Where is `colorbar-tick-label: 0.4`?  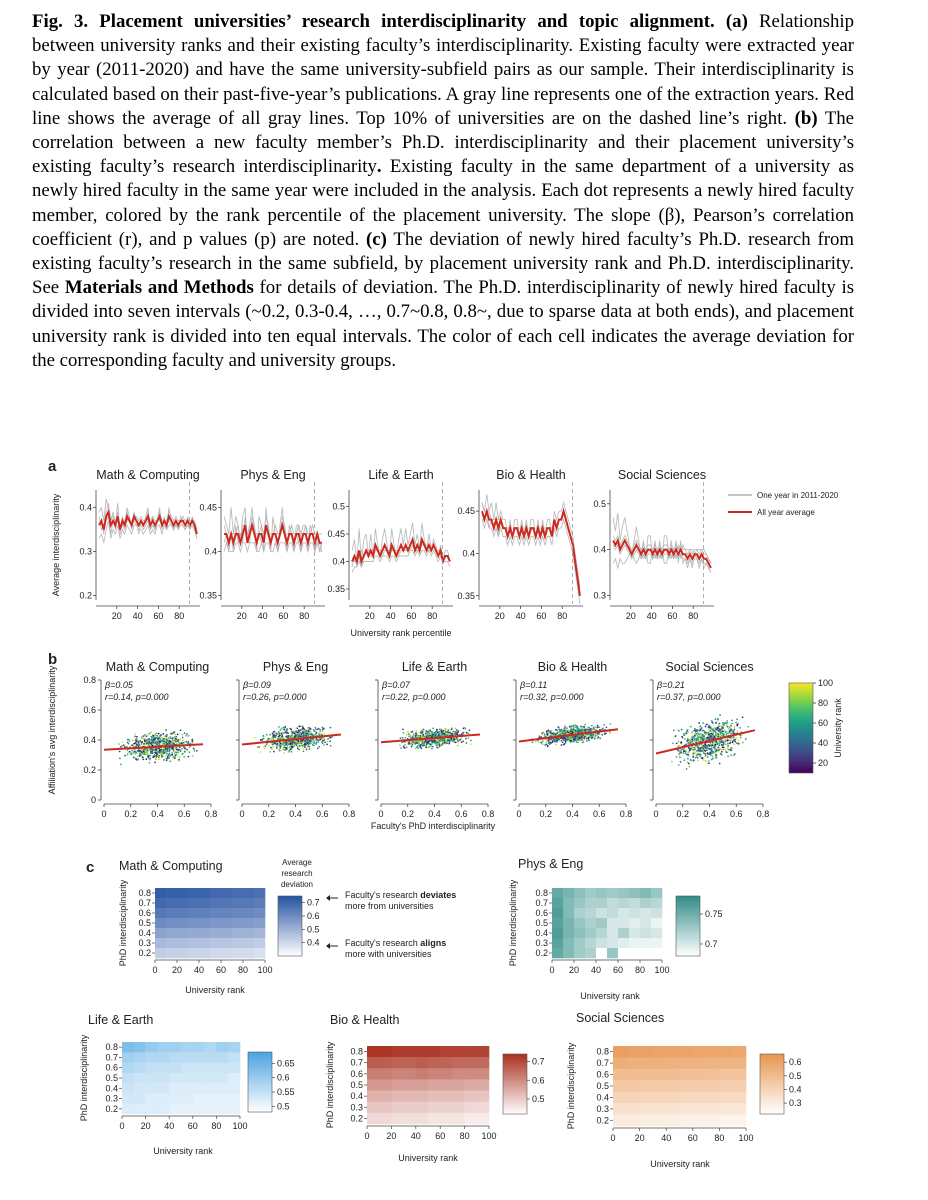
colorbar-tick-label: 0.4 is located at coordinates (313, 943).